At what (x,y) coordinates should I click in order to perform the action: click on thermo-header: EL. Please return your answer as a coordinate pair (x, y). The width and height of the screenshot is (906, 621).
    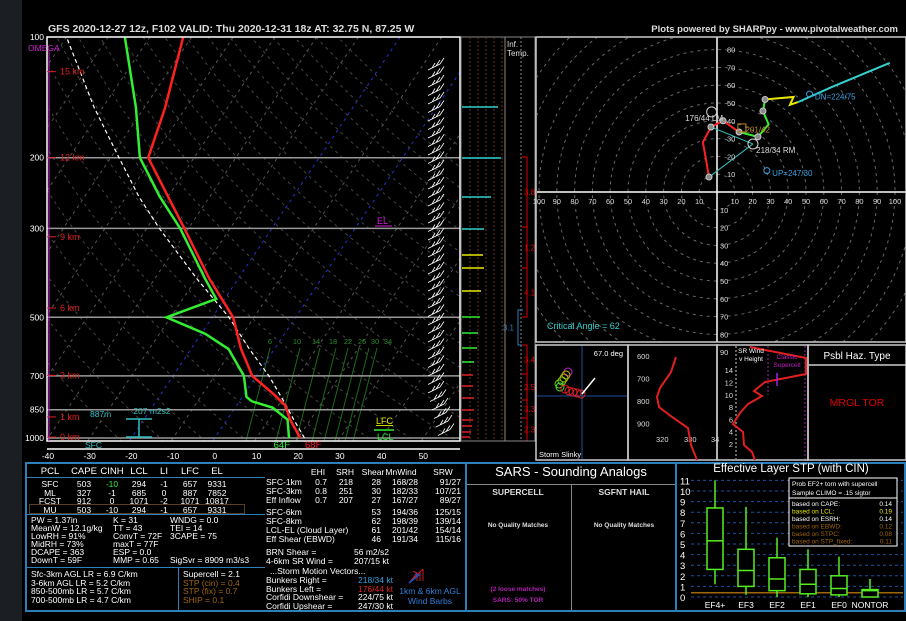
    Looking at the image, I should click on (217, 471).